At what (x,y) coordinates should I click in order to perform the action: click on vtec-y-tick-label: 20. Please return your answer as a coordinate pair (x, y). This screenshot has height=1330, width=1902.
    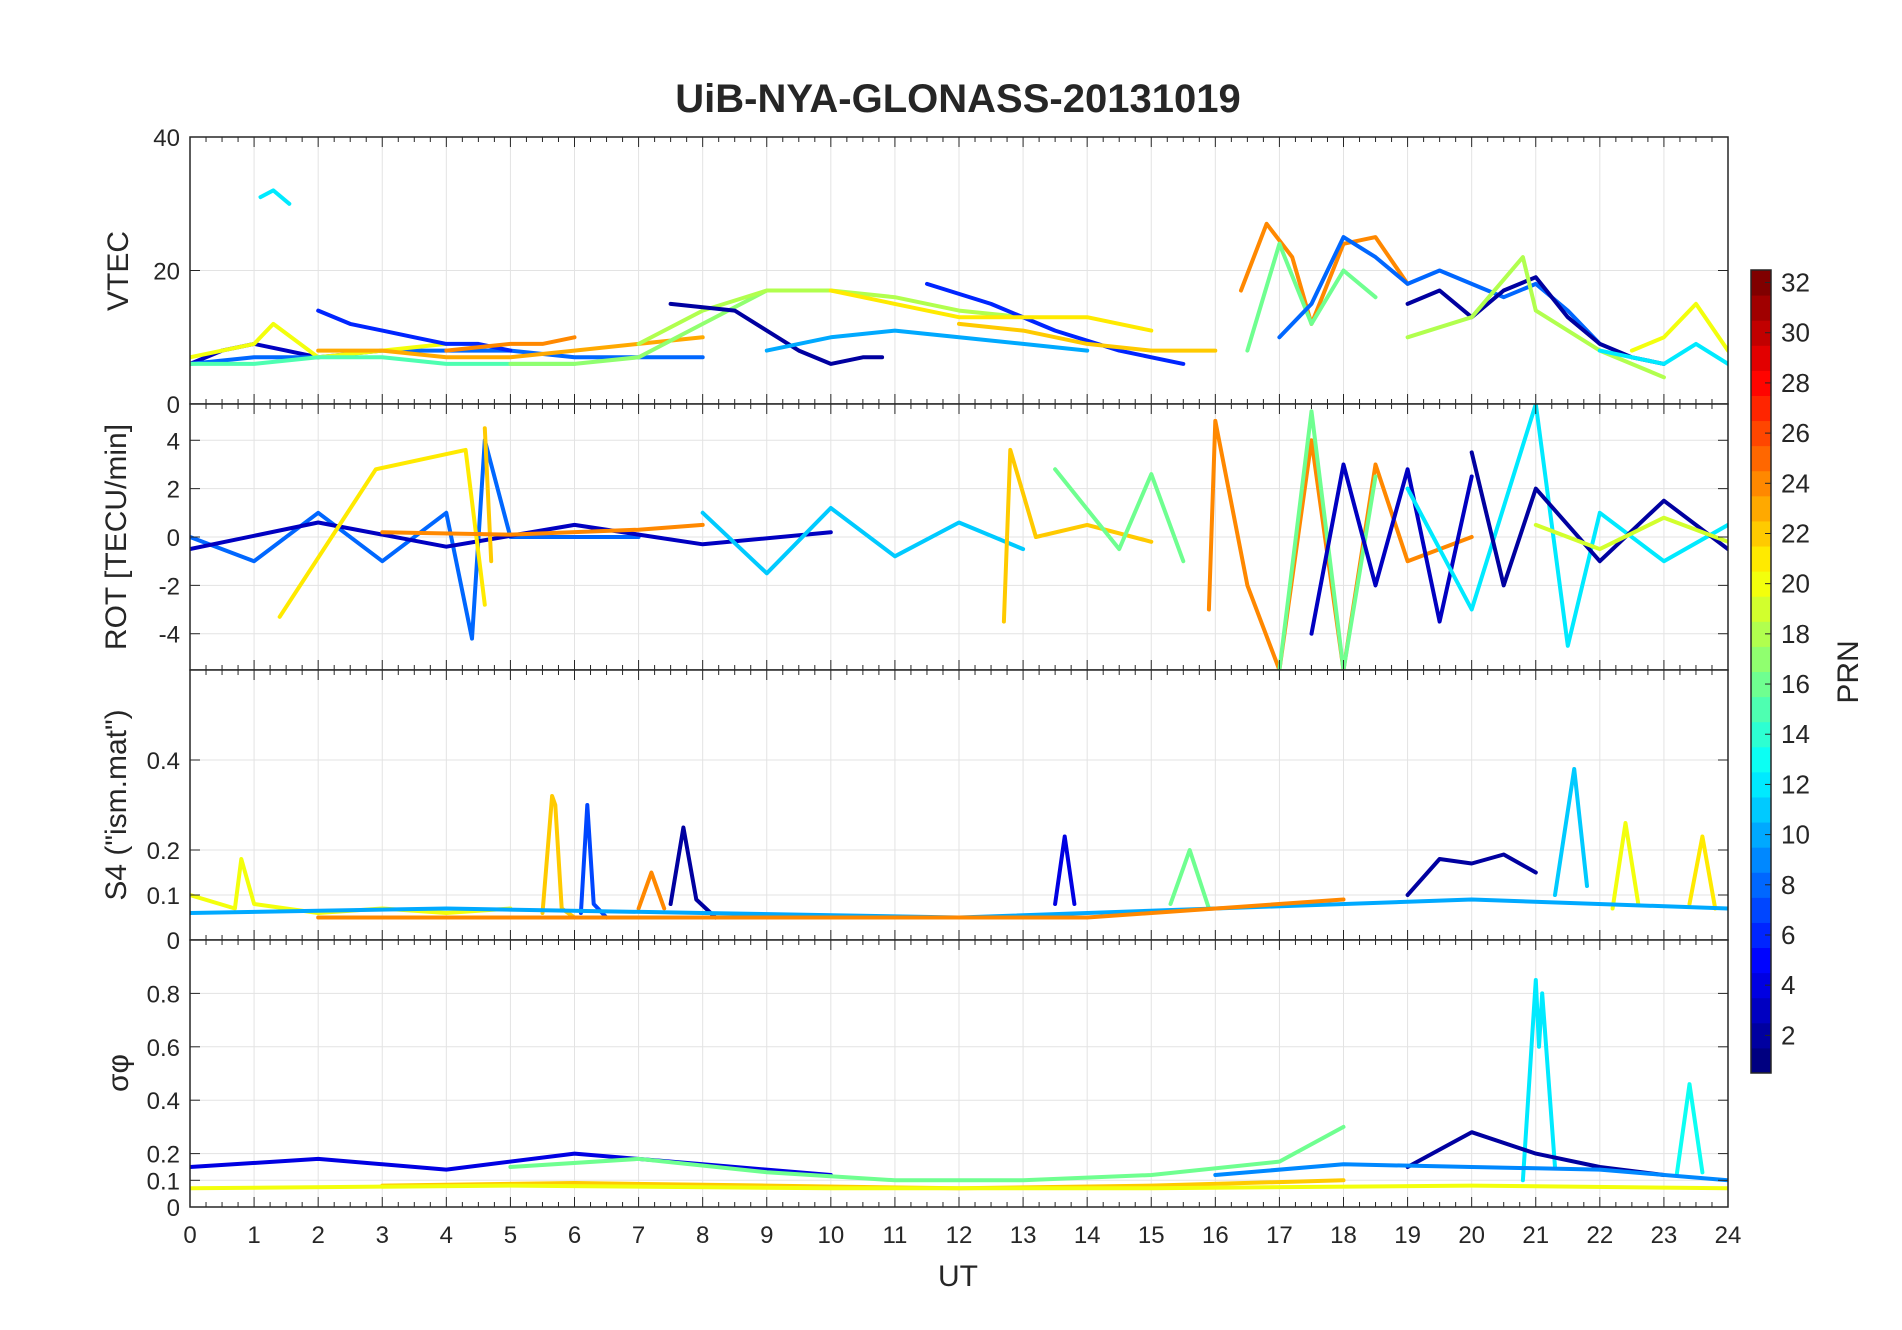
    Looking at the image, I should click on (166, 272).